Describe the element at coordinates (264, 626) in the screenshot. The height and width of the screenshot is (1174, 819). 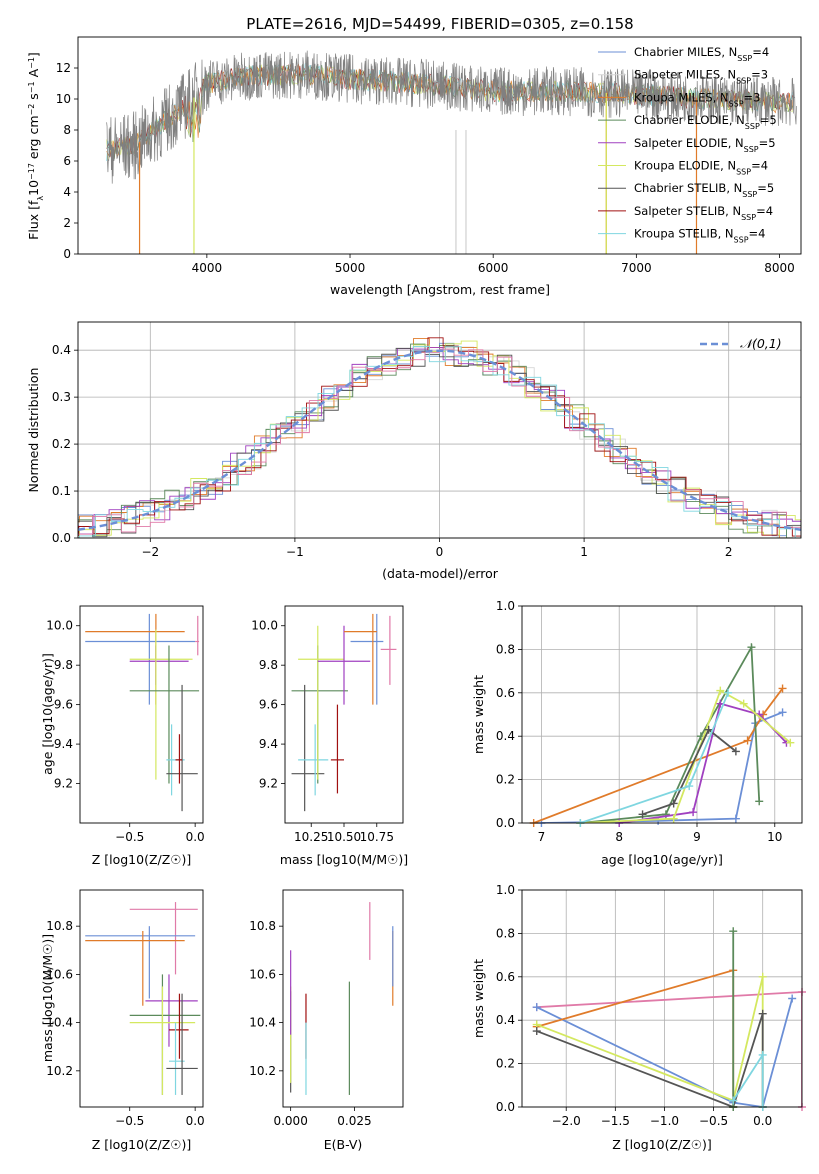
I see `y-tick-label: 10.0` at that location.